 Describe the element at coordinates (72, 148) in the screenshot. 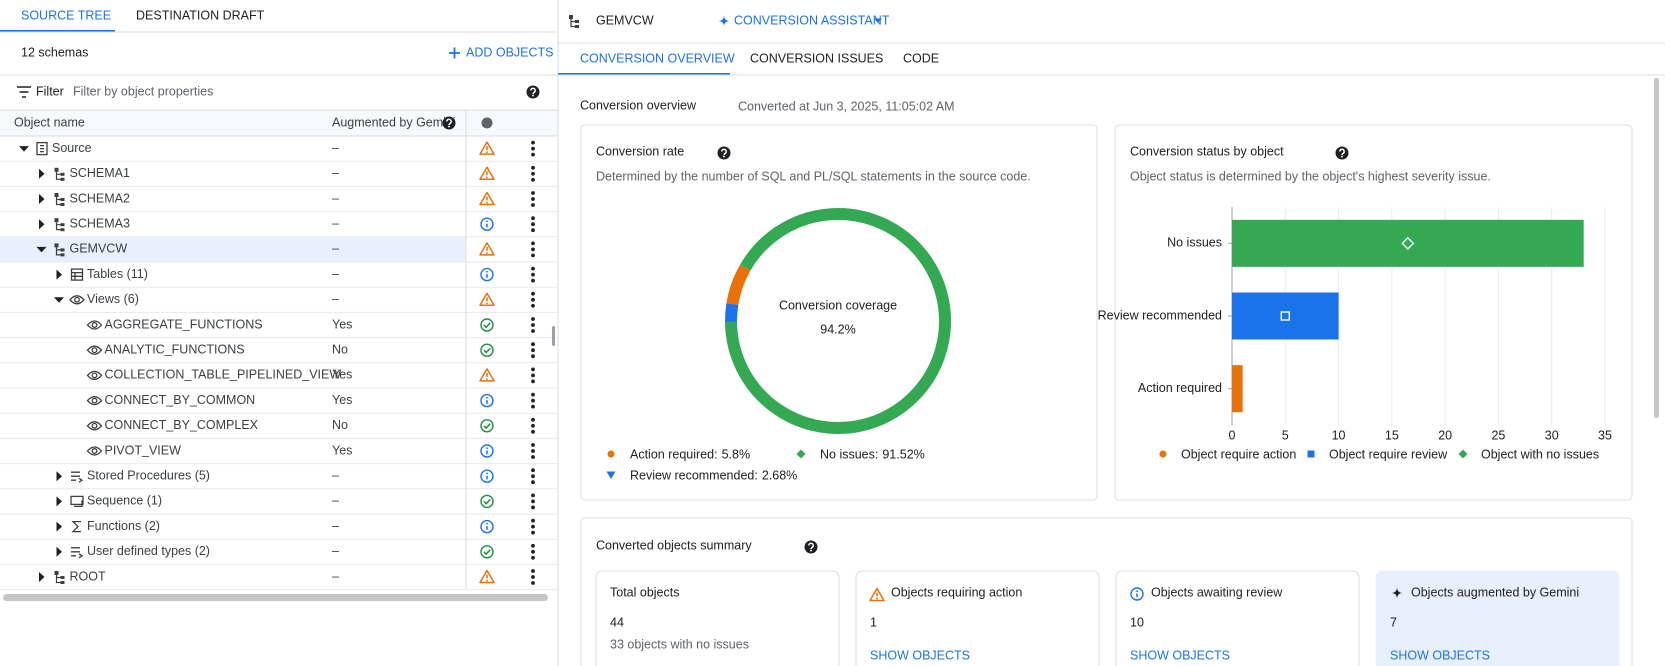

I see `tree-node-name: Source` at that location.